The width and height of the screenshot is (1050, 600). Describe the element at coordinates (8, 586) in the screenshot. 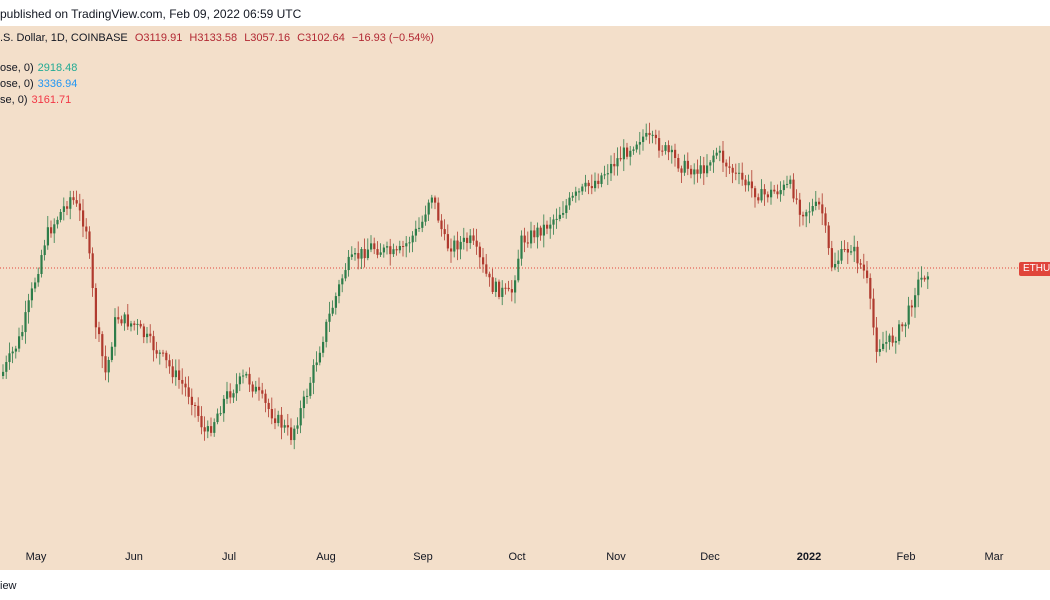

I see `footer-text: iew` at that location.